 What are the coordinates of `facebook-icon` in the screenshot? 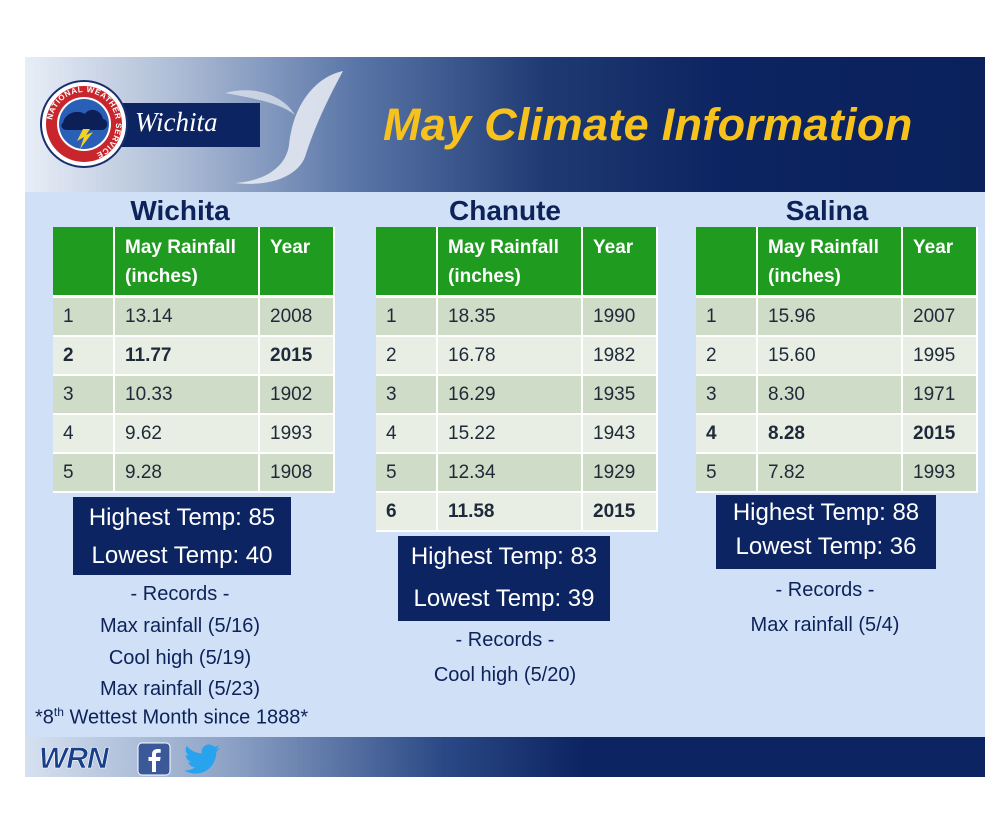 It's located at (154, 759).